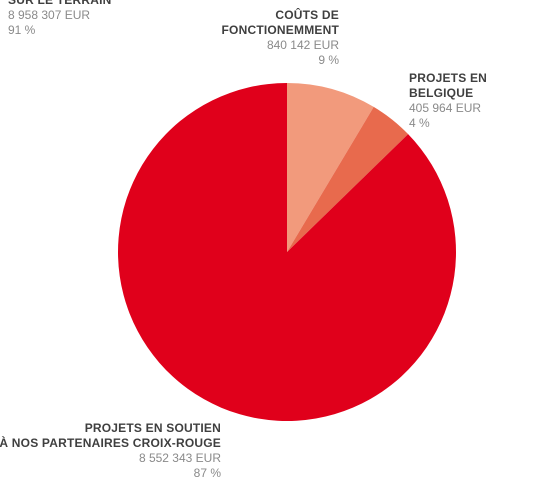 The width and height of the screenshot is (549, 490). Describe the element at coordinates (330, 167) in the screenshot. I see `pie-slice-operating-costs` at that location.